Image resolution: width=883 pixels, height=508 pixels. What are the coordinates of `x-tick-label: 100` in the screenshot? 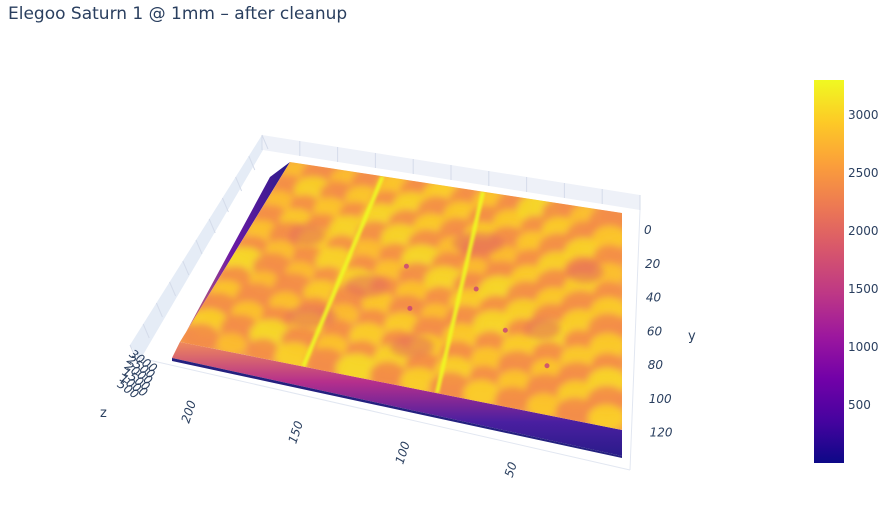 It's located at (403, 452).